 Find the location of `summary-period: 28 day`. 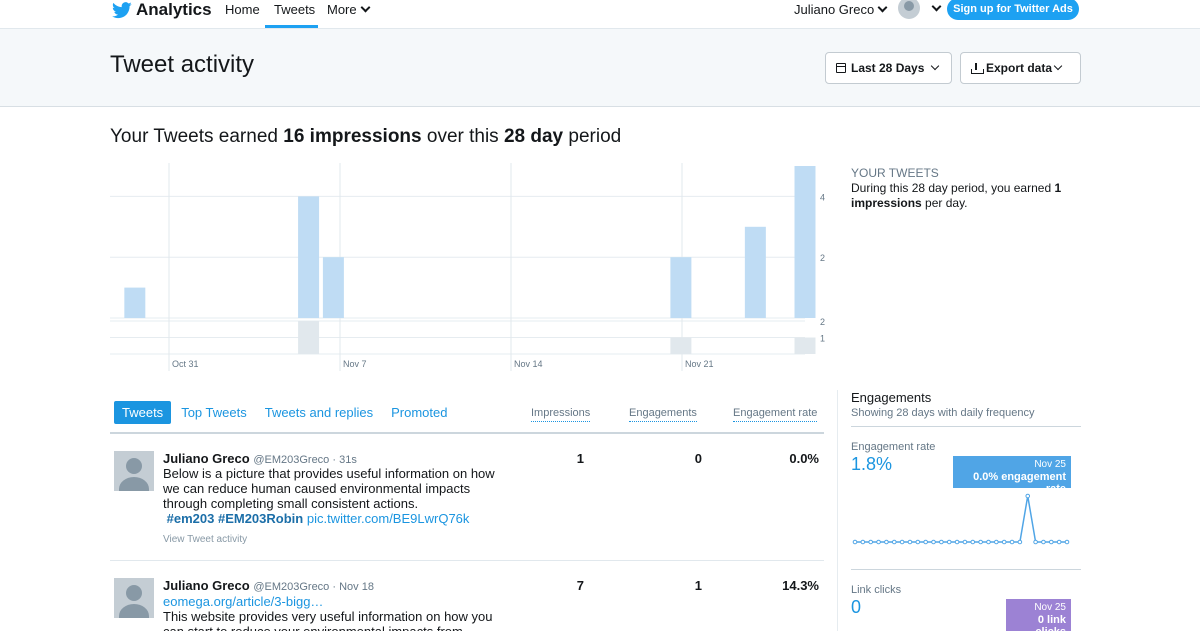

summary-period: 28 day is located at coordinates (533, 136).